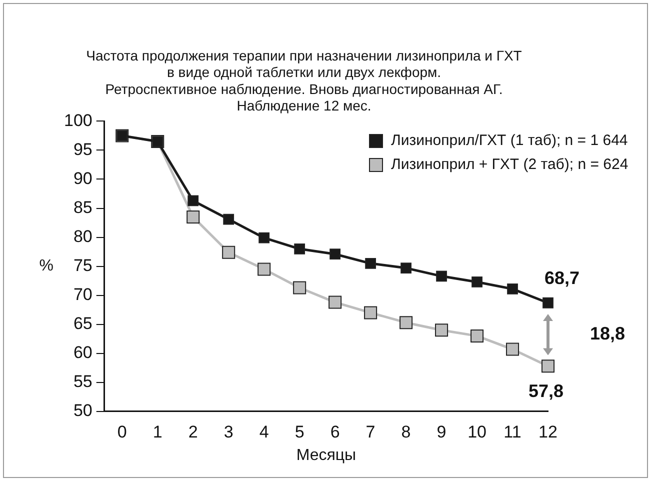 The image size is (653, 483). I want to click on y-tick-label: 75, so click(82, 265).